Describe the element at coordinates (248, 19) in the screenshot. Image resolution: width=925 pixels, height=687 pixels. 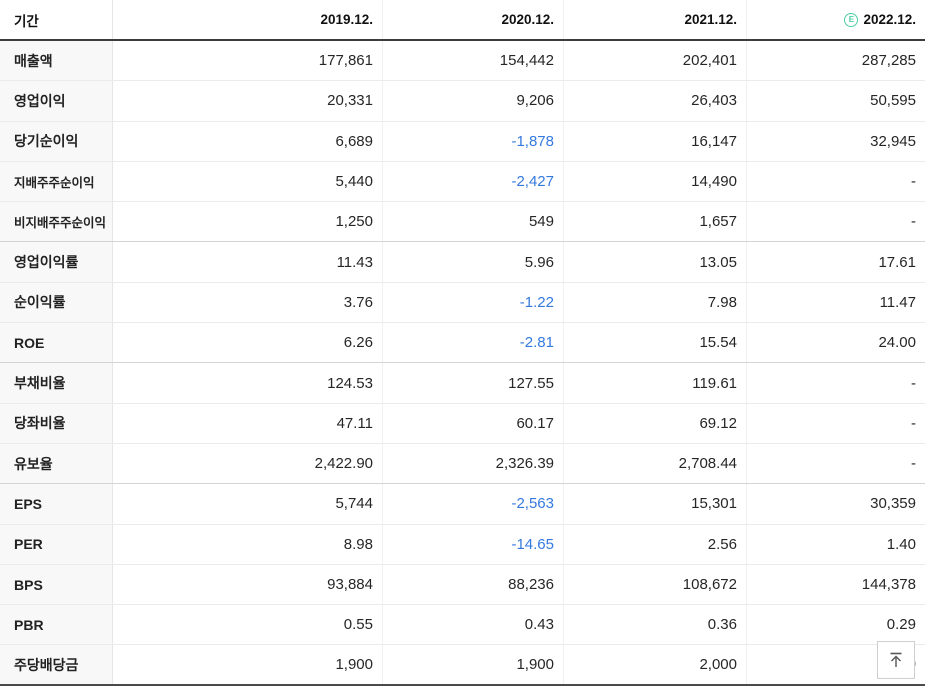
I see `column-header: 2019.12.` at that location.